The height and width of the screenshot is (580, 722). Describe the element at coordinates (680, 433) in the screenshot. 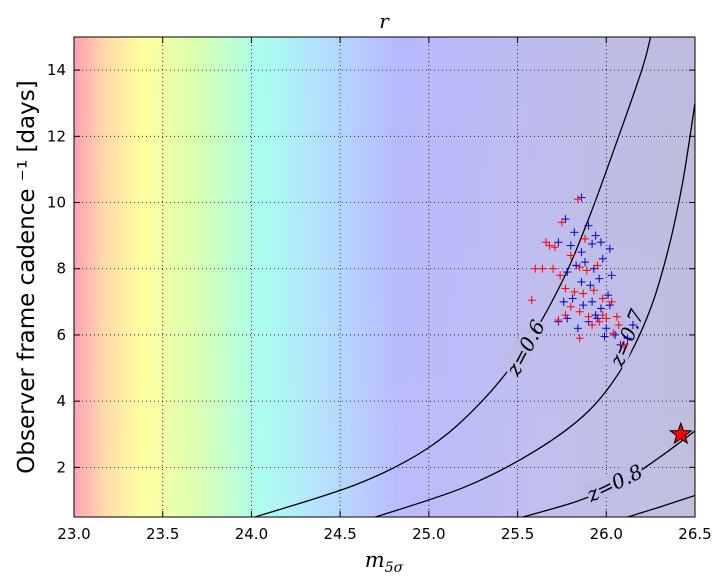

I see `star-marker` at that location.